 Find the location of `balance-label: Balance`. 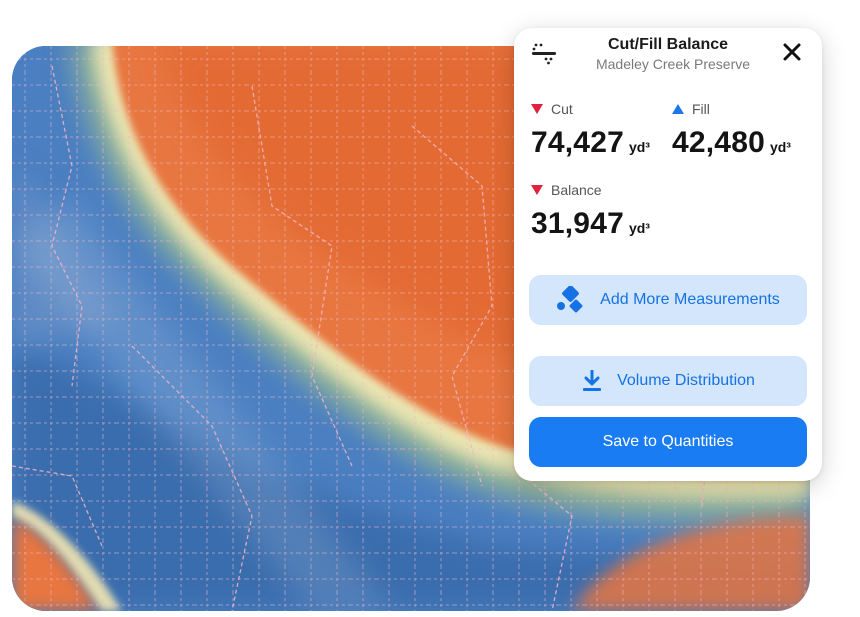

balance-label: Balance is located at coordinates (576, 190).